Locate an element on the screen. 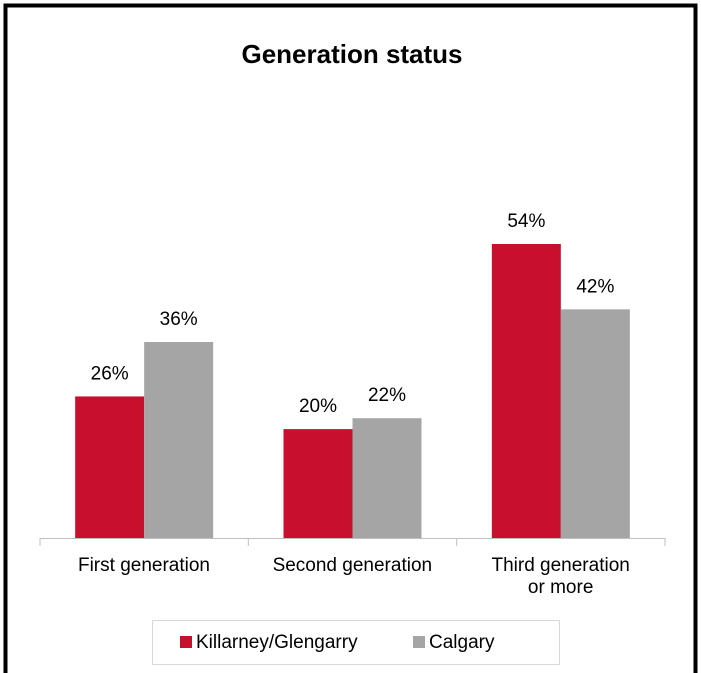  data-label: 26% is located at coordinates (110, 373).